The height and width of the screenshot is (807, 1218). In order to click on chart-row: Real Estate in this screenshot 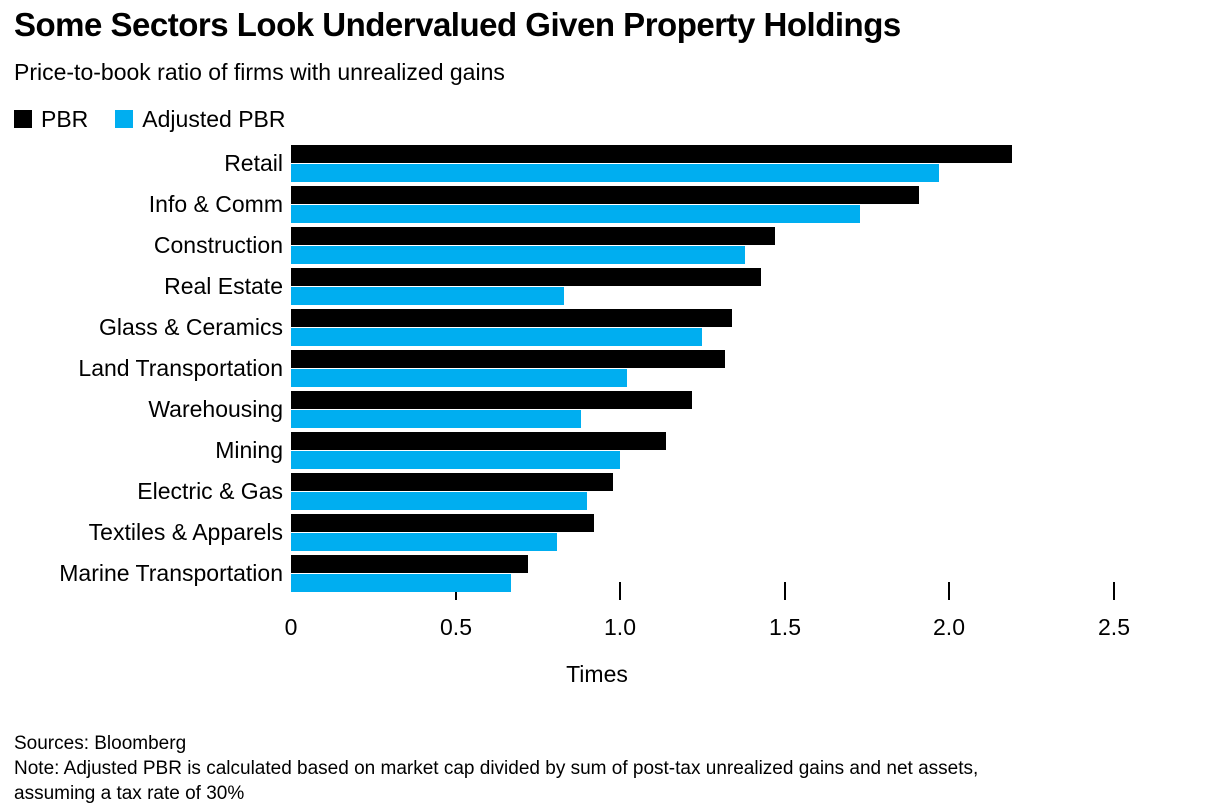, I will do `click(609, 288)`.